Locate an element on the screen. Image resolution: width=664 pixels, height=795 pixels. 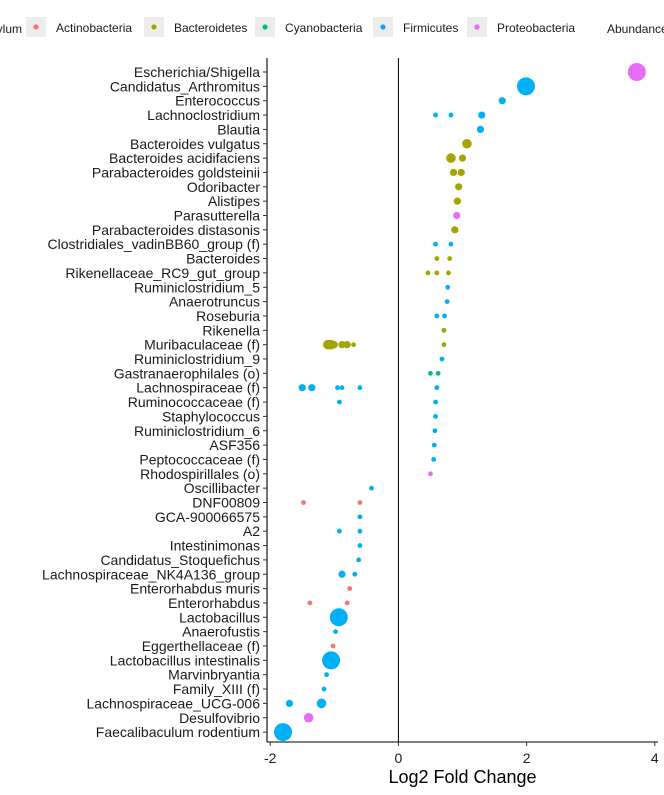
y-tick-label: Lachnoclostridium is located at coordinates (203, 115).